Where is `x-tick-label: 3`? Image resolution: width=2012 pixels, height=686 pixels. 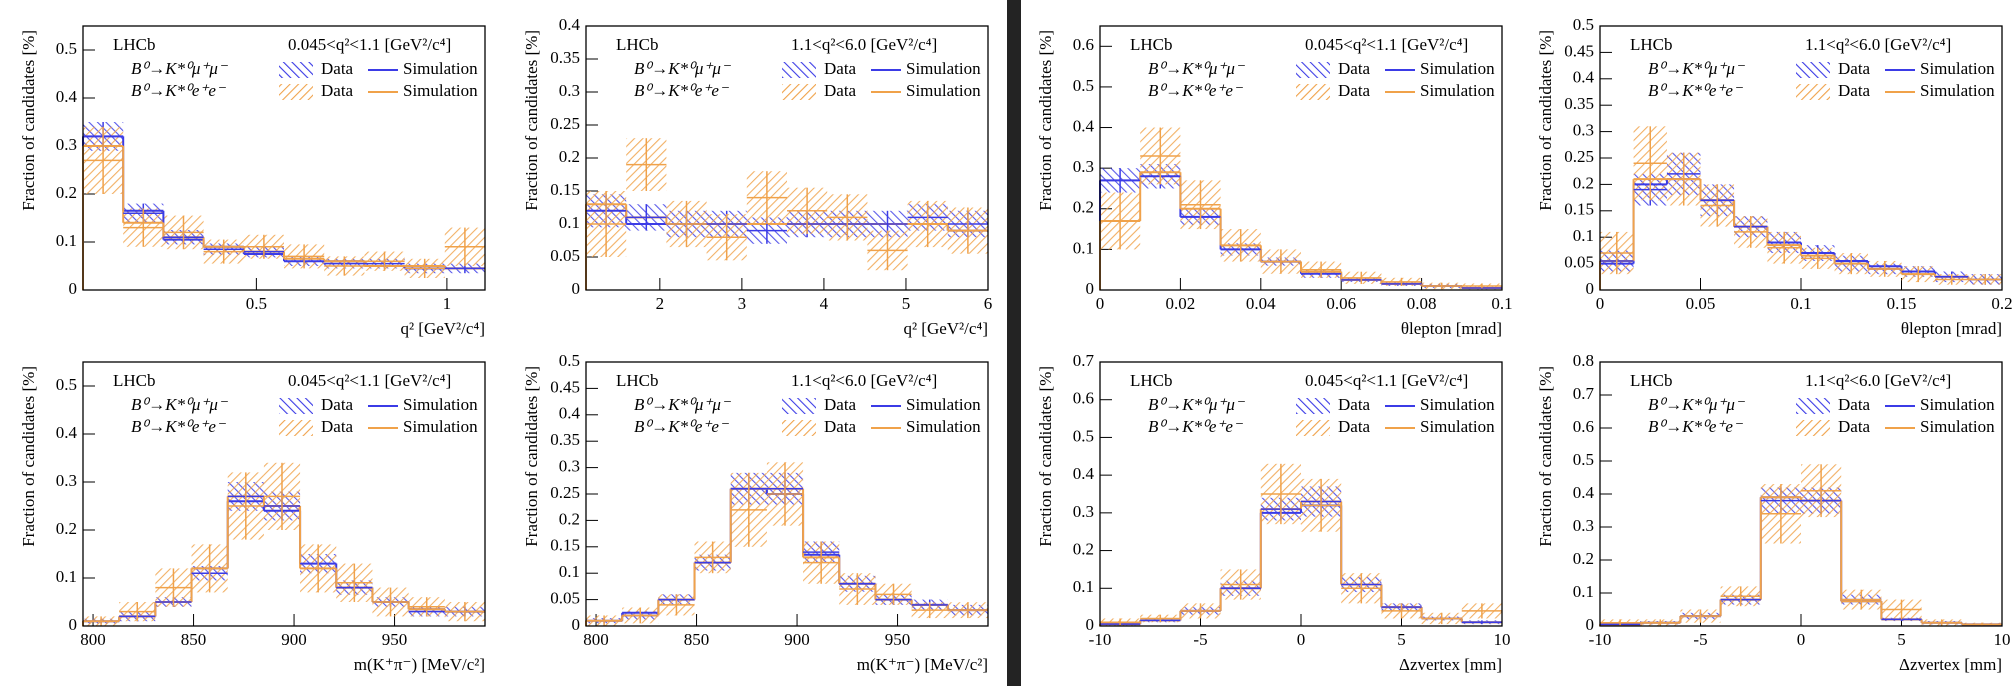
x-tick-label: 3 is located at coordinates (742, 303).